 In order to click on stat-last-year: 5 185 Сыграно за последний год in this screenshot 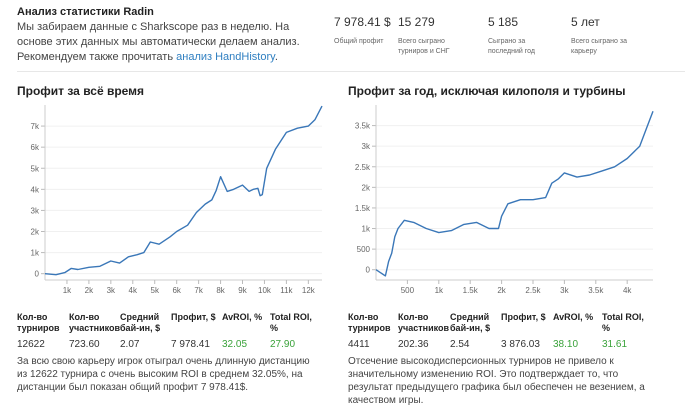, I will do `click(519, 36)`.